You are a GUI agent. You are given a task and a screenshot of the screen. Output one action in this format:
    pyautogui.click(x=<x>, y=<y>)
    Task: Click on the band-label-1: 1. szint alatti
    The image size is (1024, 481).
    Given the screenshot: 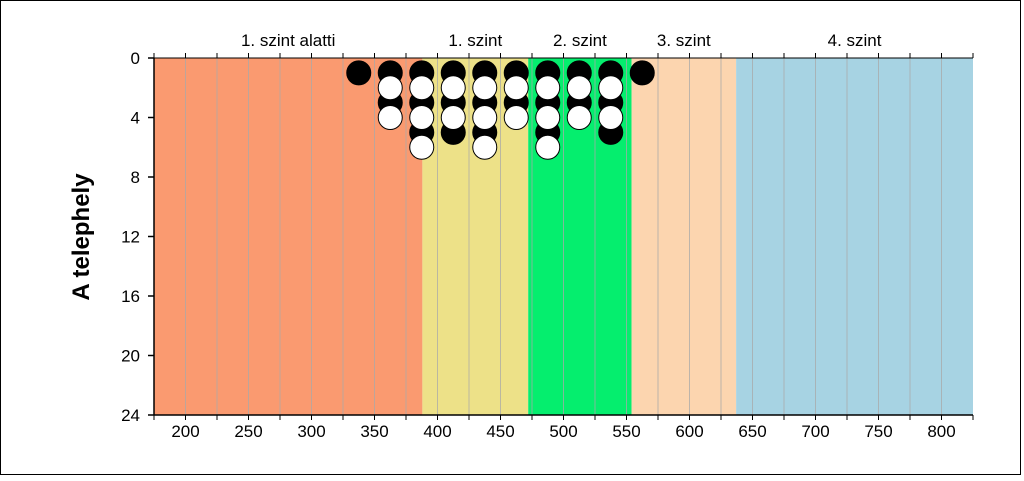 What is the action you would take?
    pyautogui.click(x=288, y=40)
    